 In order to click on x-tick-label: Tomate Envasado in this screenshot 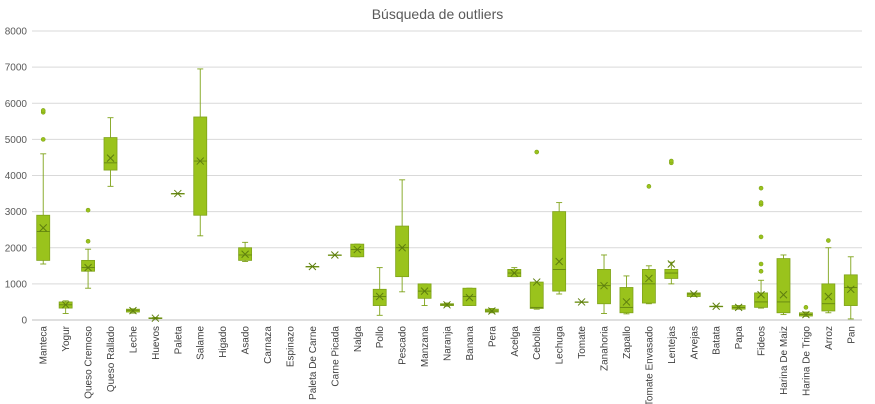, I will do `click(649, 365)`.